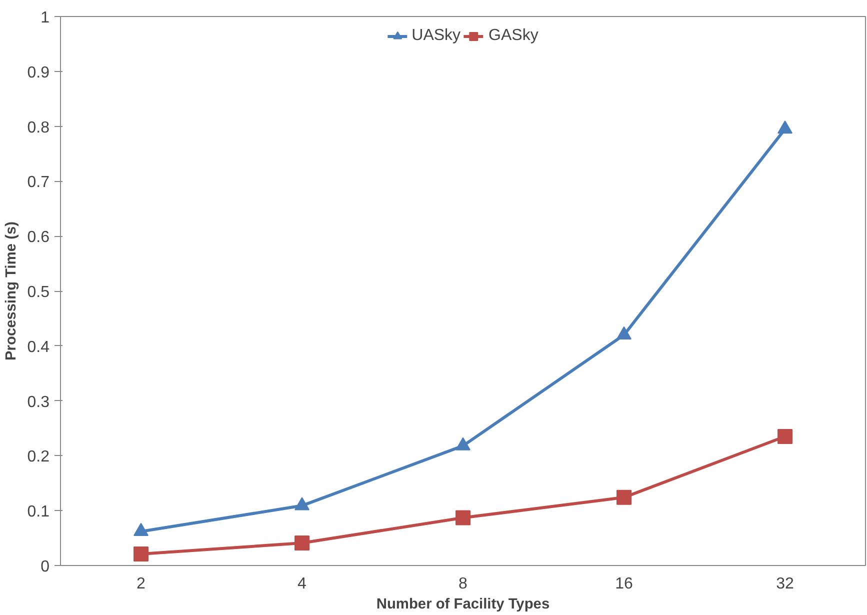 The image size is (867, 615). I want to click on x-tick-label: 8, so click(463, 584).